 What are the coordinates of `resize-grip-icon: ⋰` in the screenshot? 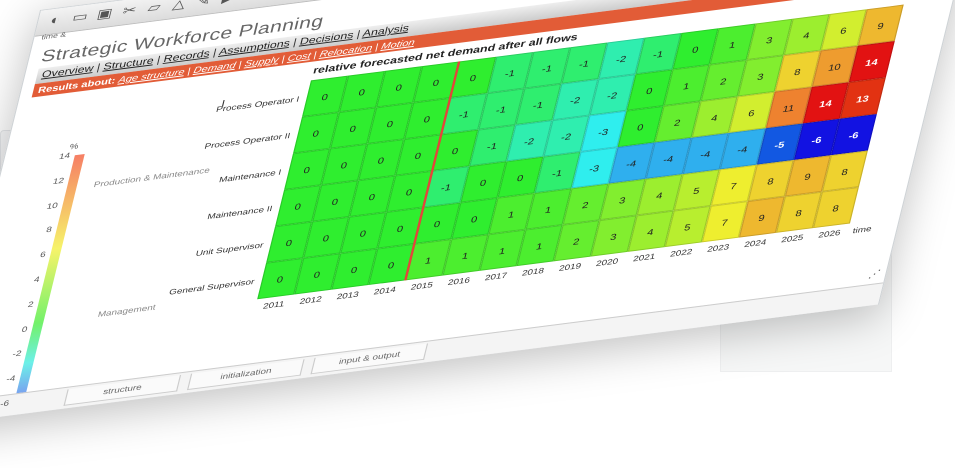 It's located at (874, 274).